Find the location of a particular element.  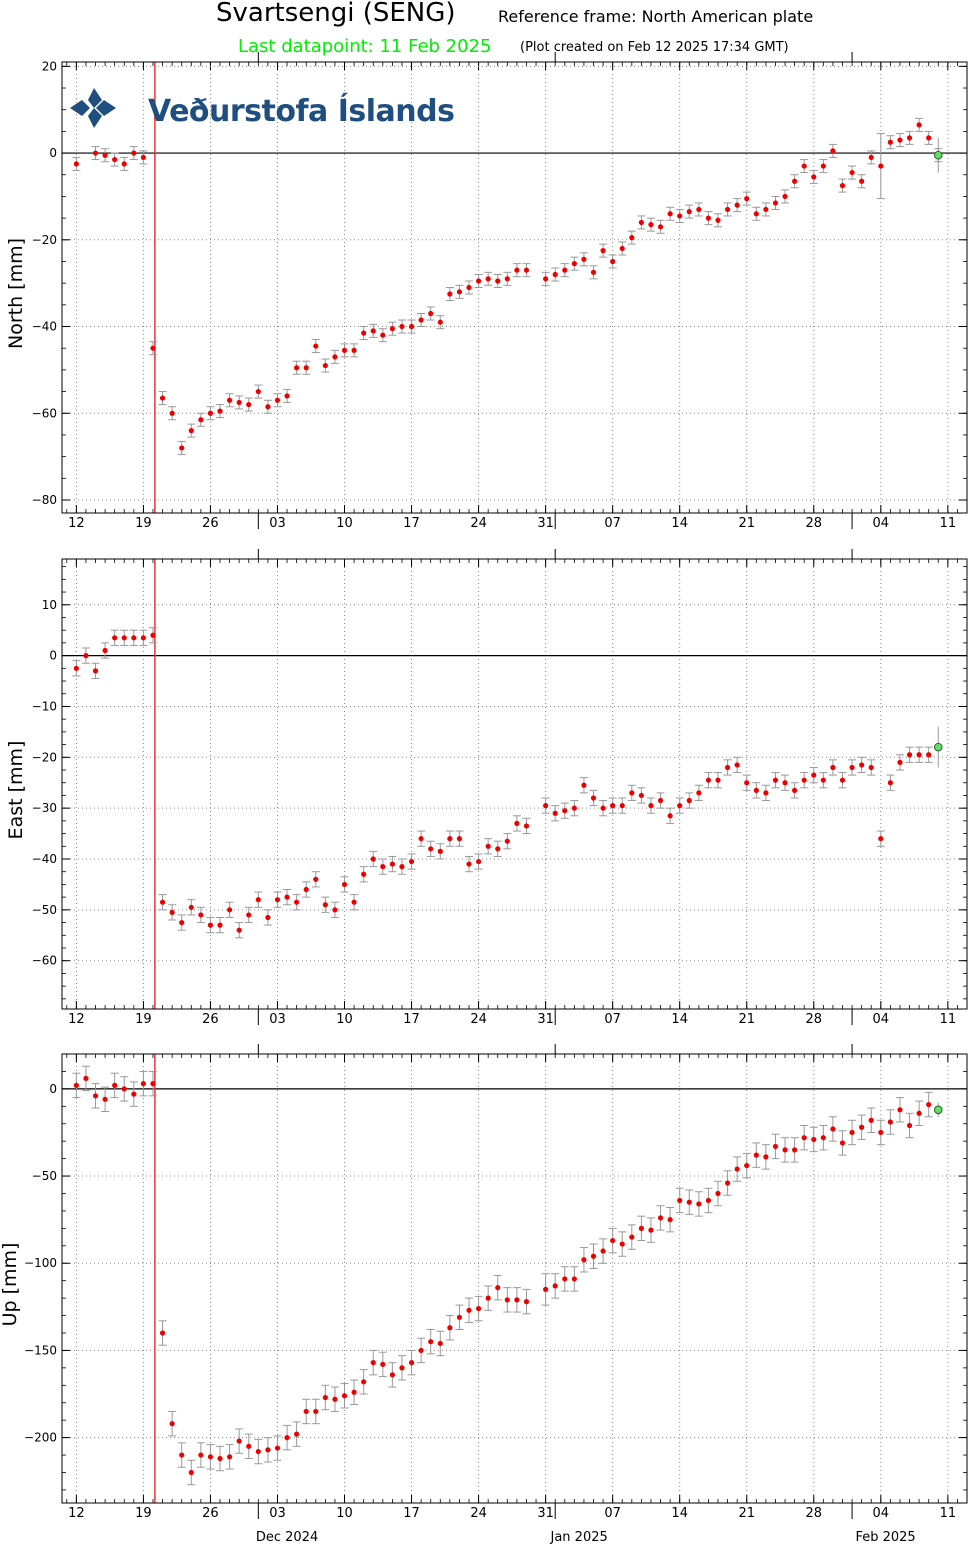

x-tick-label: 28 is located at coordinates (813, 523).